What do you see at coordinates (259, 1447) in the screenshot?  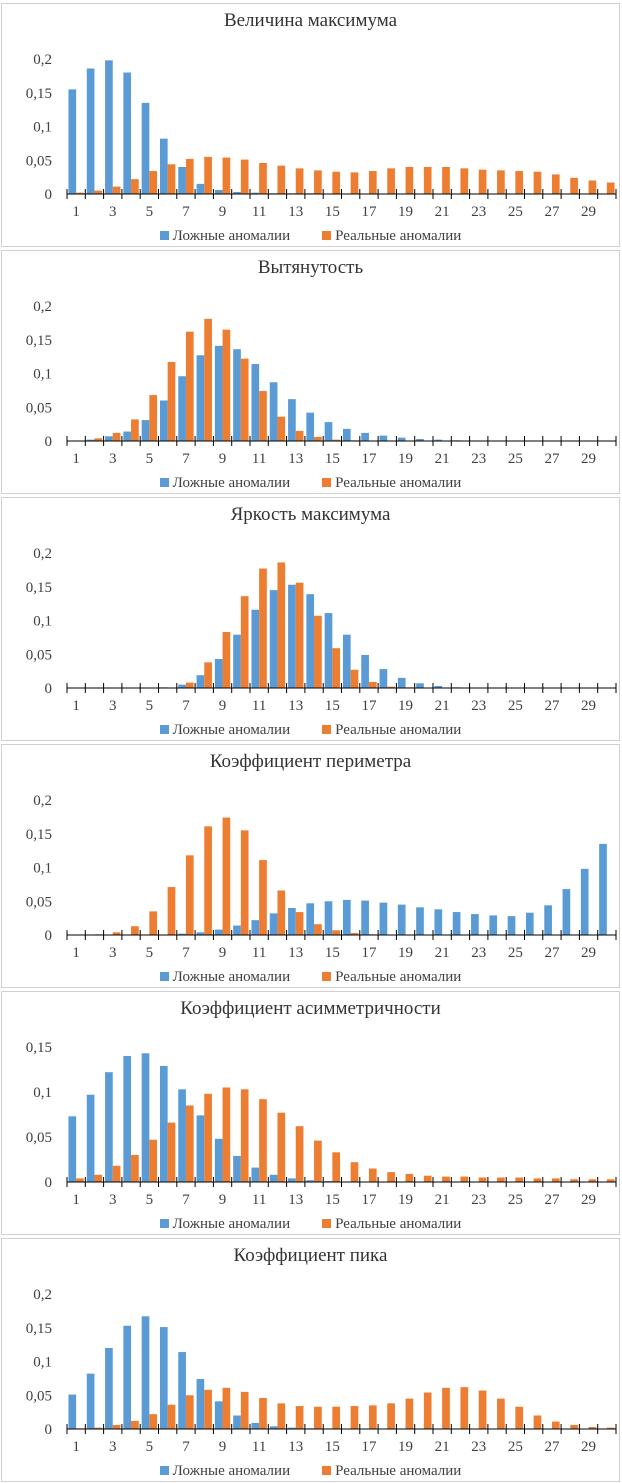 I see `x-tick-label: 11` at bounding box center [259, 1447].